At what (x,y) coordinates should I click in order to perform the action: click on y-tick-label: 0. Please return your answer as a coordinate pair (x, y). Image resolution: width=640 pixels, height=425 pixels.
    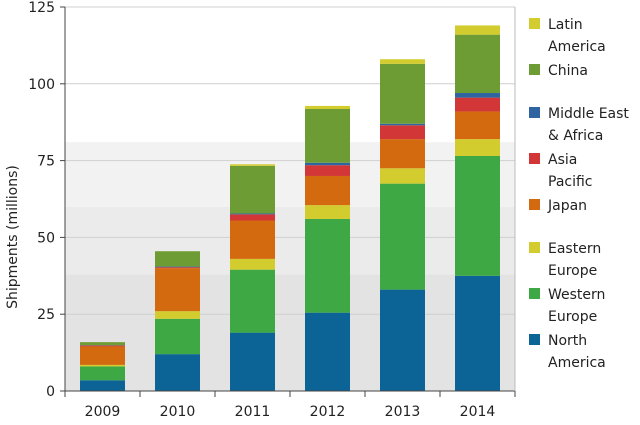
    Looking at the image, I should click on (50, 392).